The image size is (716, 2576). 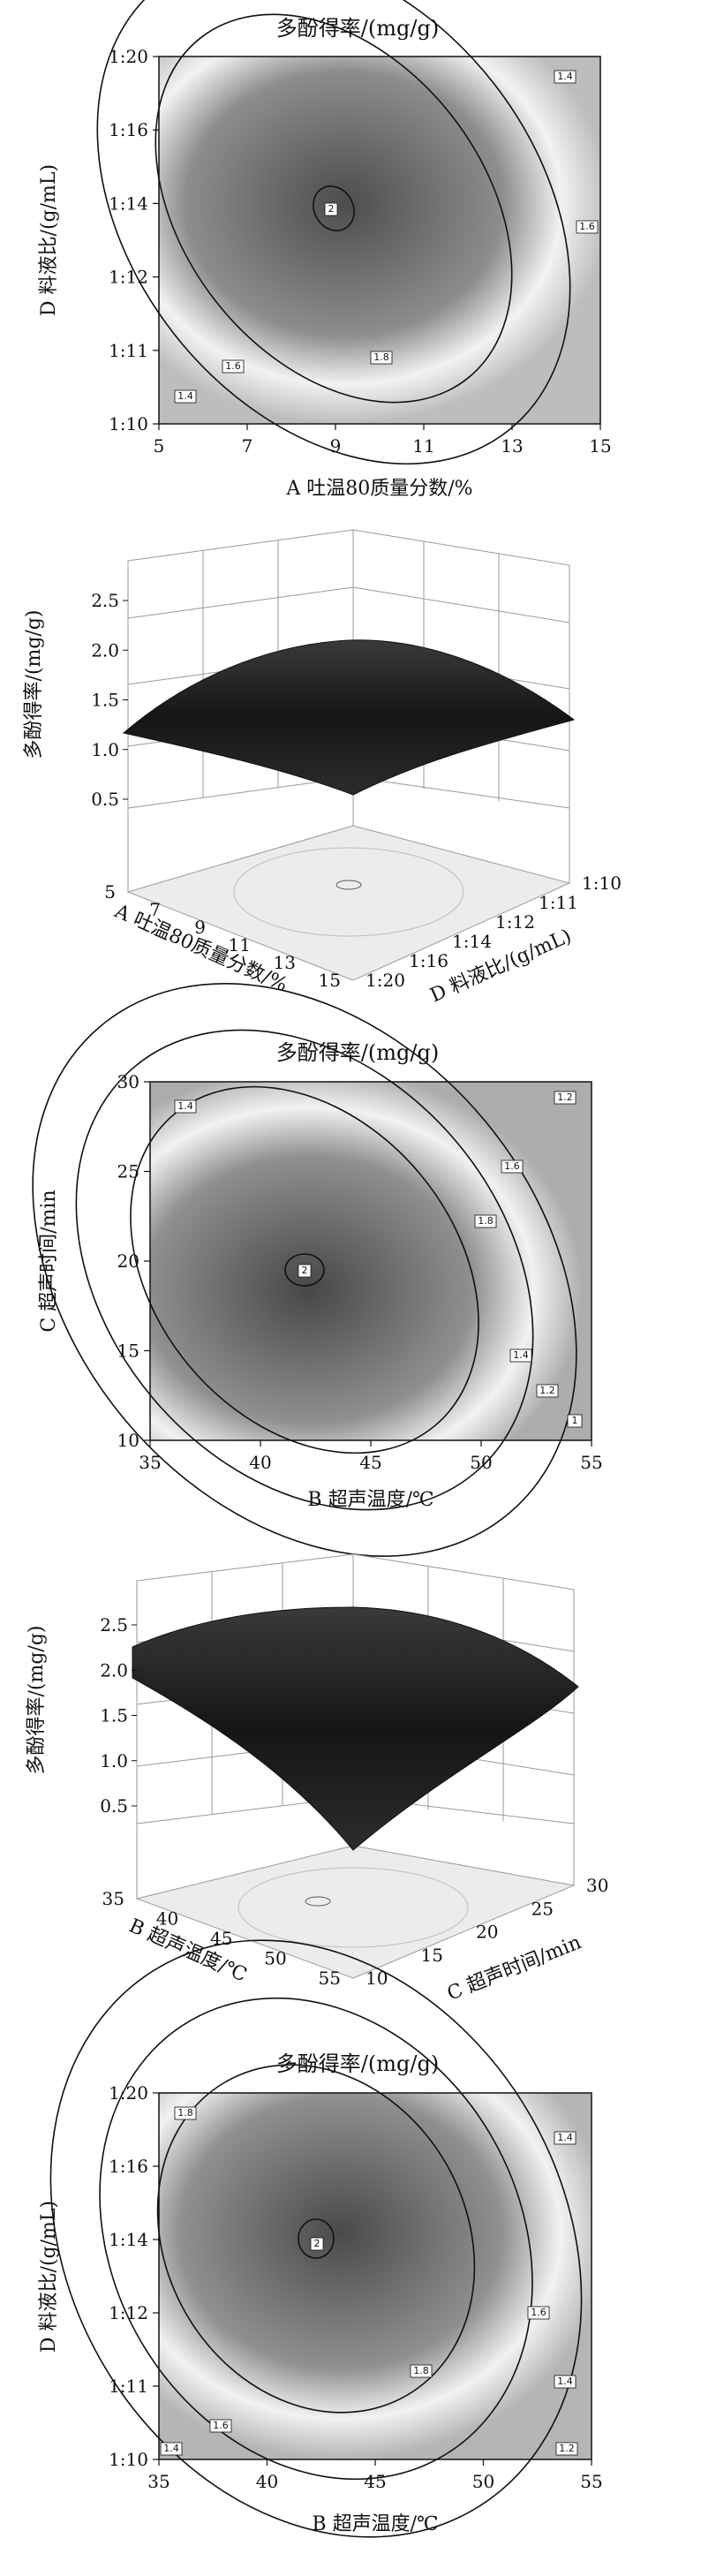 What do you see at coordinates (357, 2063) in the screenshot?
I see `panel-5-title: 多酚得率/(mg/g)` at bounding box center [357, 2063].